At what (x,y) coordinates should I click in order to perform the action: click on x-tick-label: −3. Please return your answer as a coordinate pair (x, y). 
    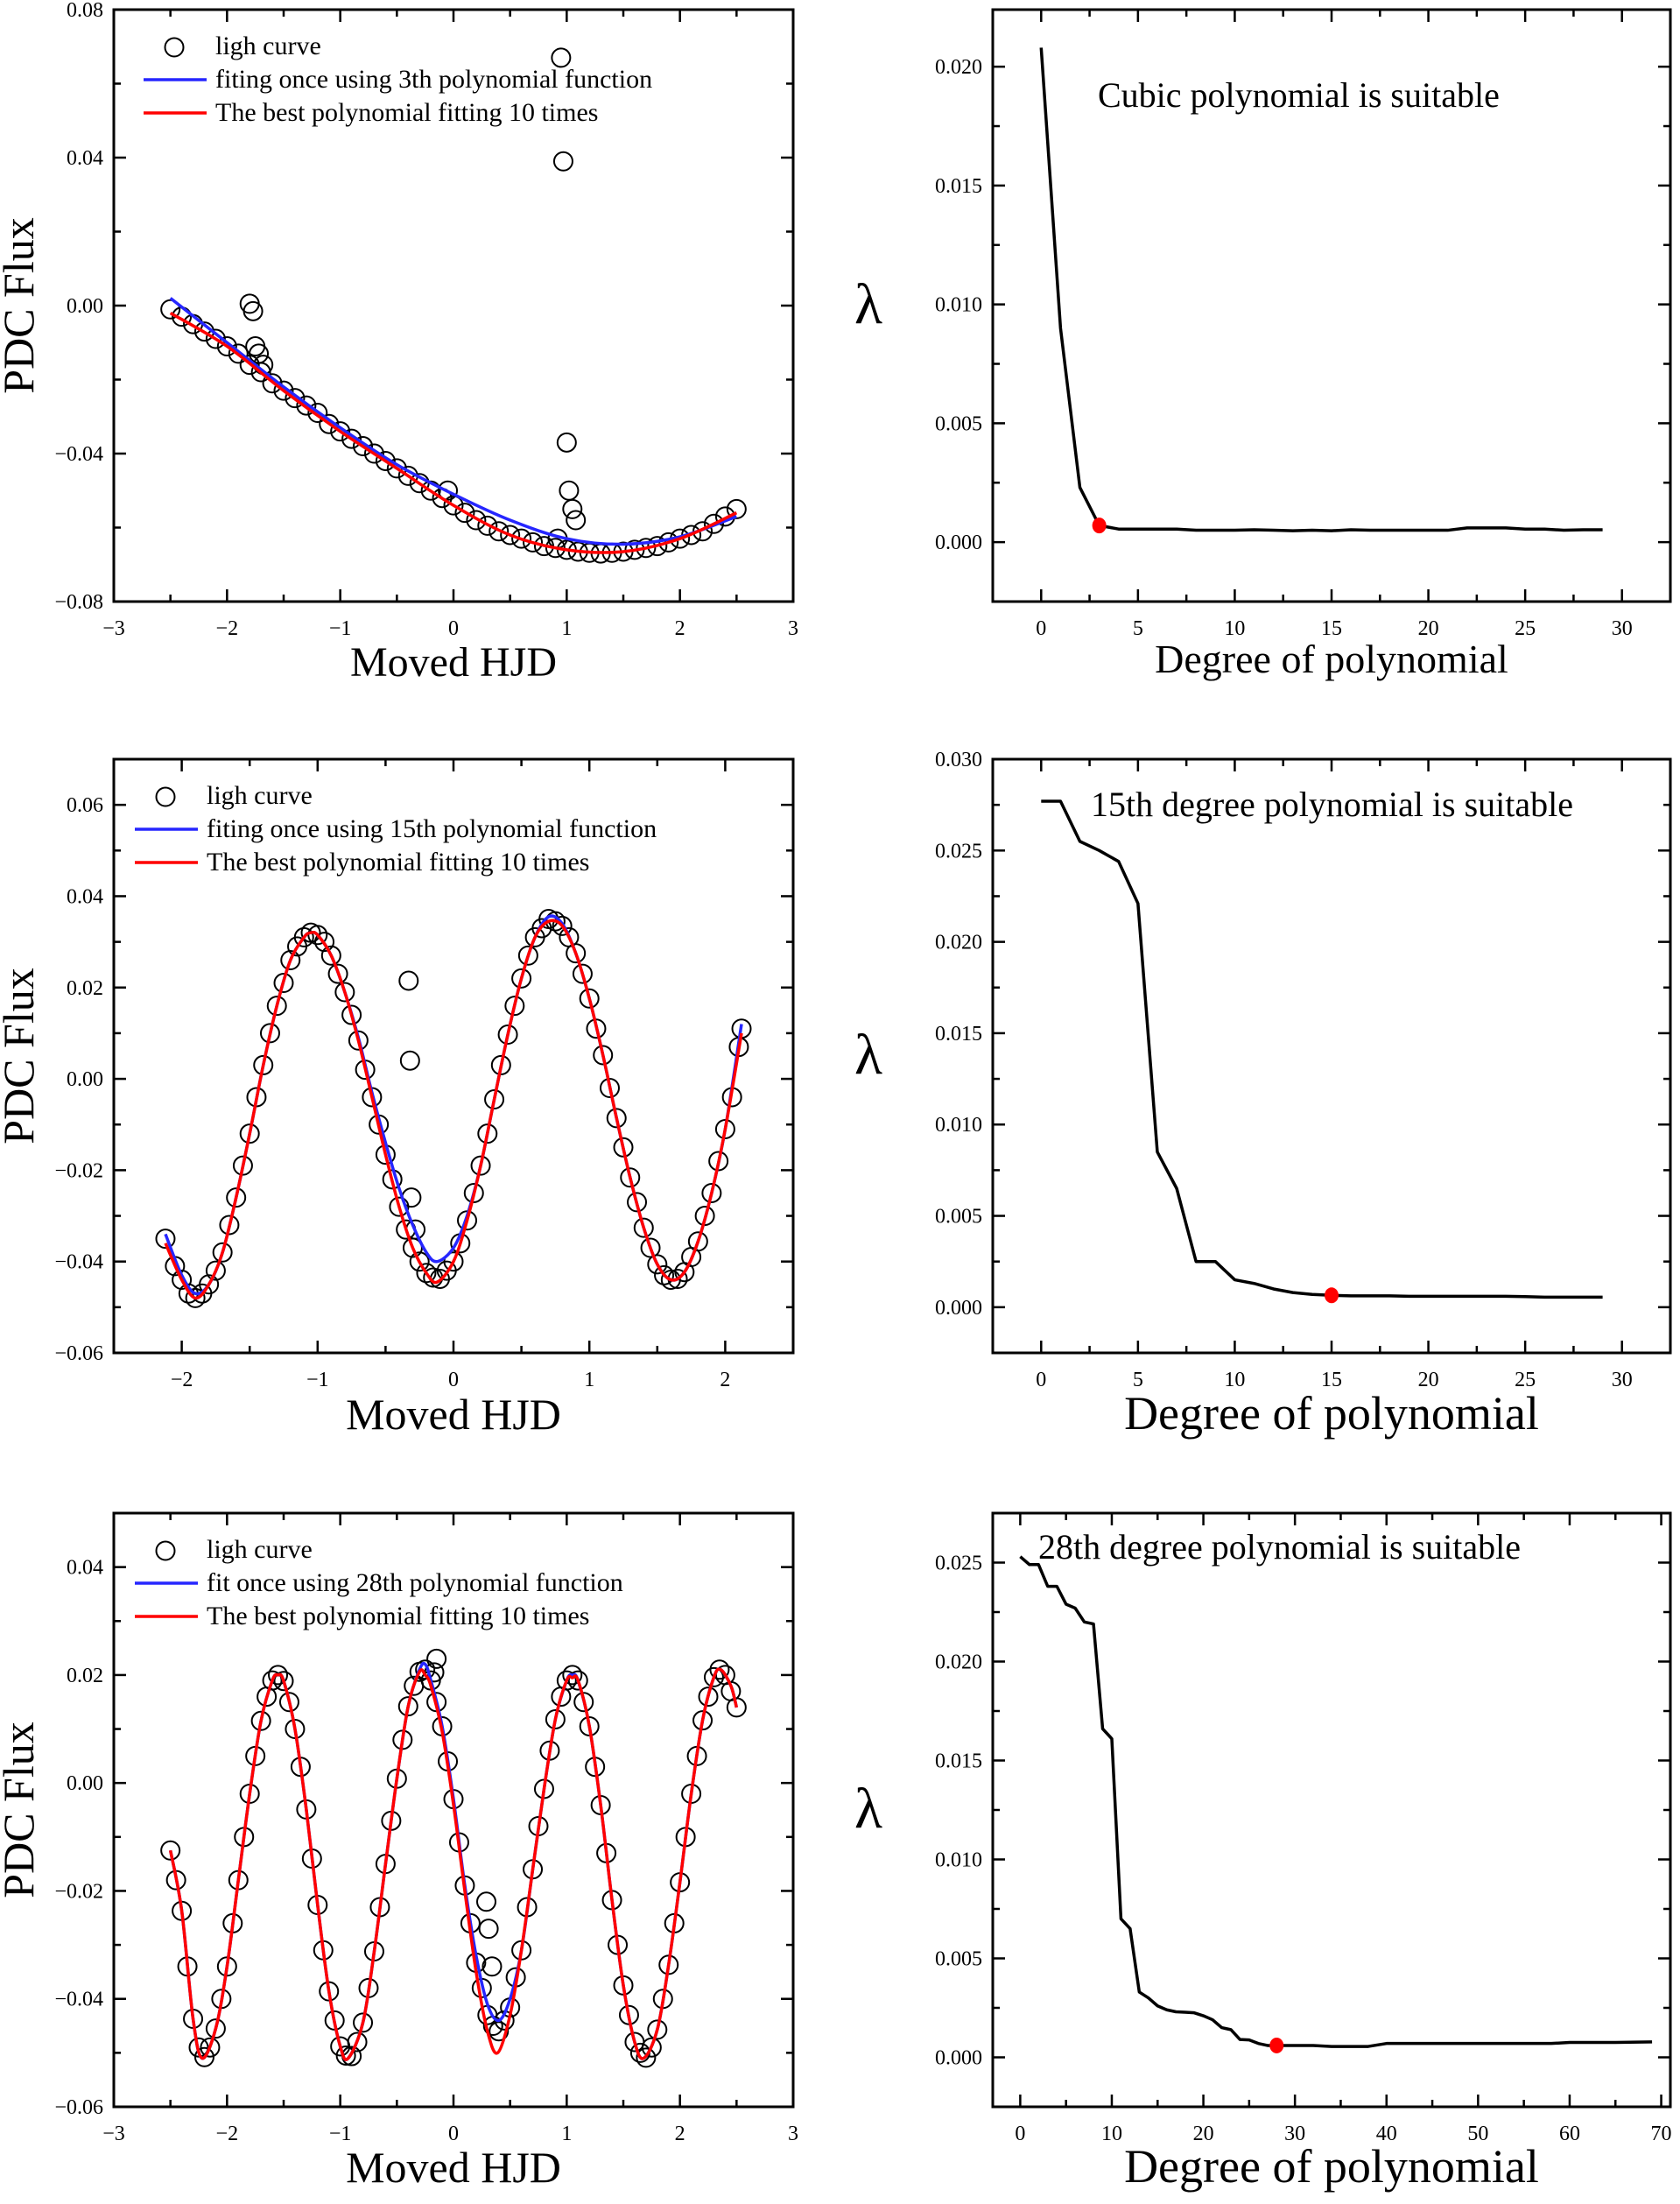
    Looking at the image, I should click on (113, 2134).